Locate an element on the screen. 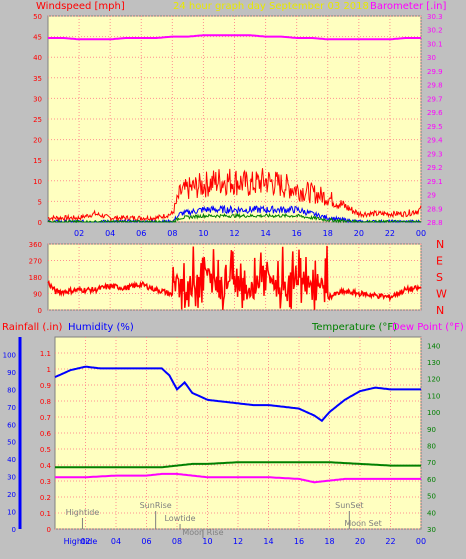  humidity-y-tick-label: 20 is located at coordinates (11, 495).